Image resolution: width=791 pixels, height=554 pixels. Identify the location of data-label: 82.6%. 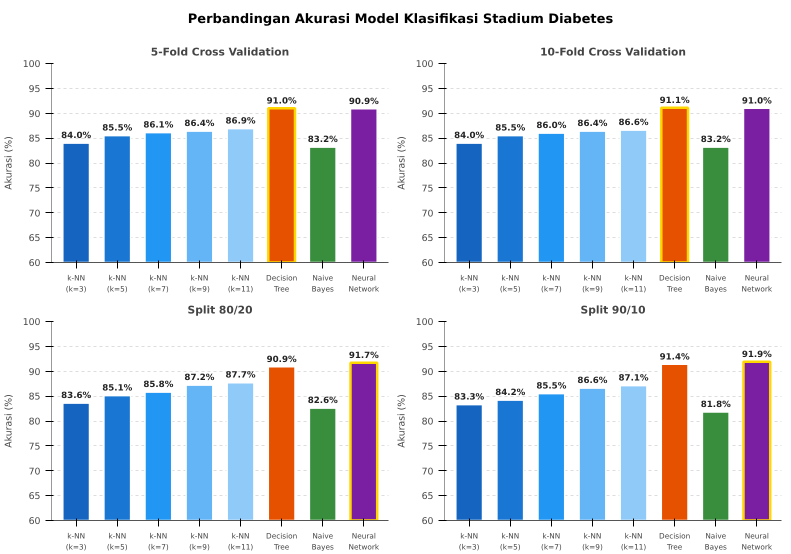
(323, 401).